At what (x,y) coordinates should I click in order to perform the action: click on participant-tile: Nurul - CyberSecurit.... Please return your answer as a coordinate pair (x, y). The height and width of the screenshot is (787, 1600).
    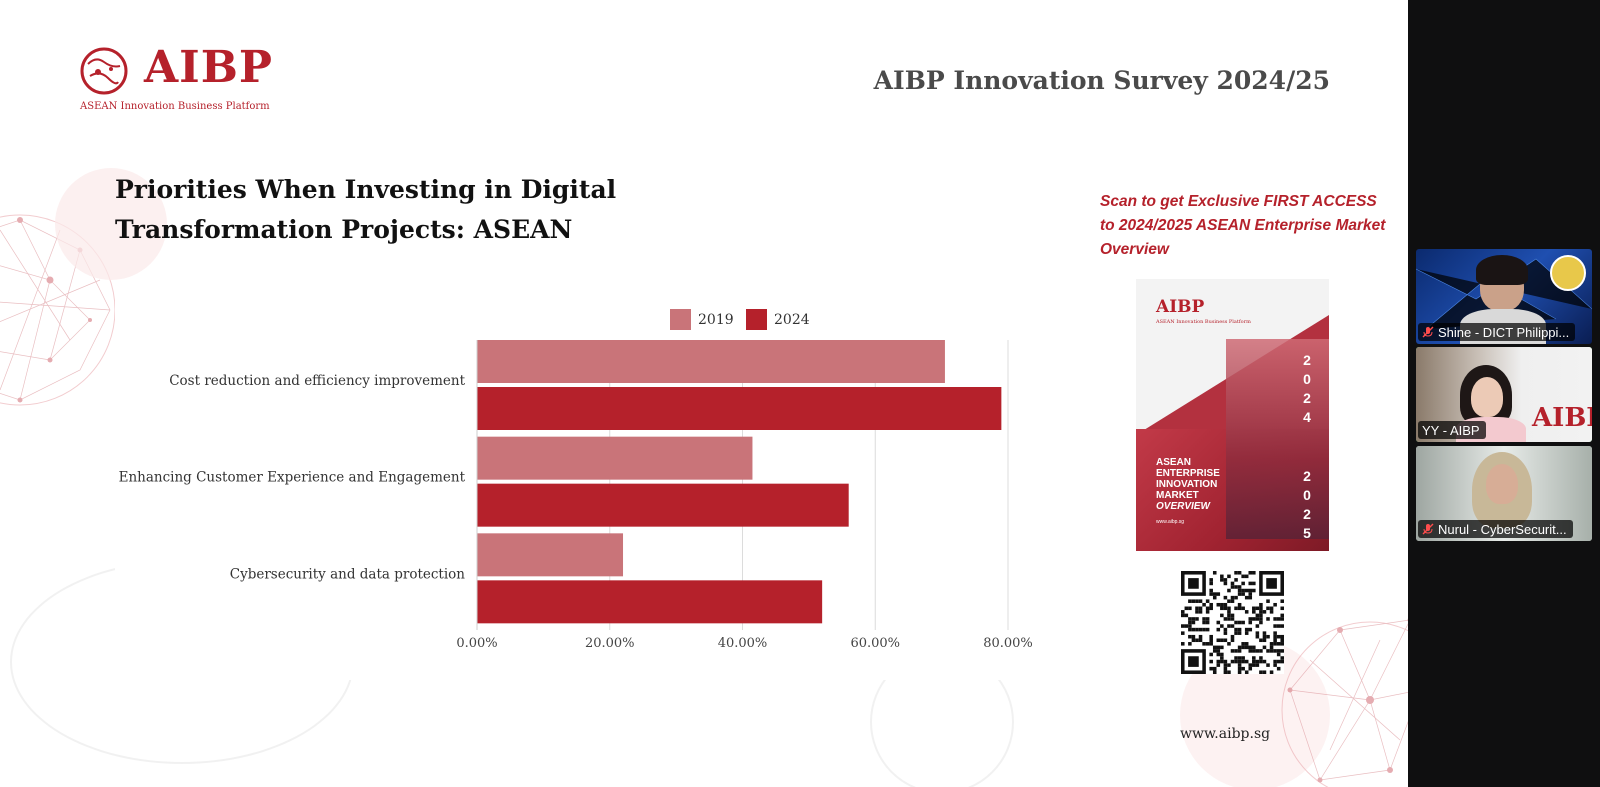
    Looking at the image, I should click on (1504, 493).